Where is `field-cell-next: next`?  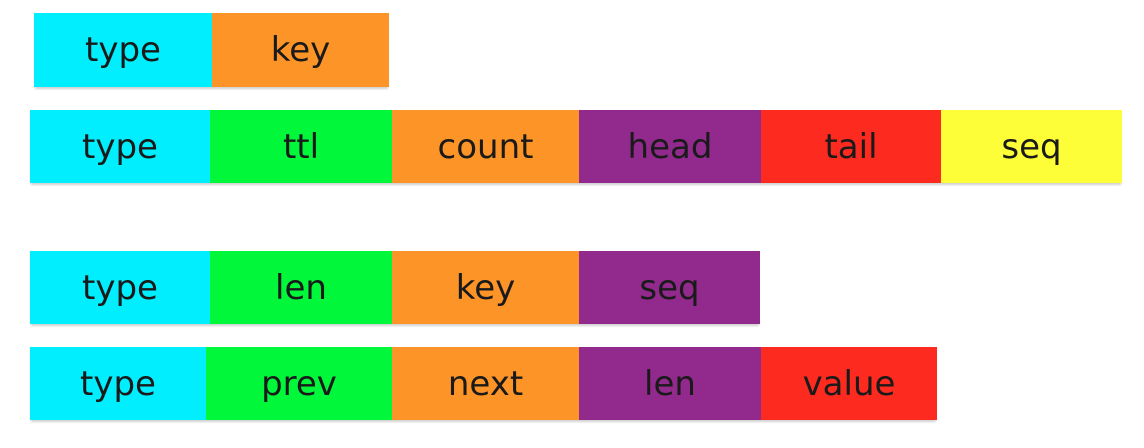
field-cell-next: next is located at coordinates (485, 383).